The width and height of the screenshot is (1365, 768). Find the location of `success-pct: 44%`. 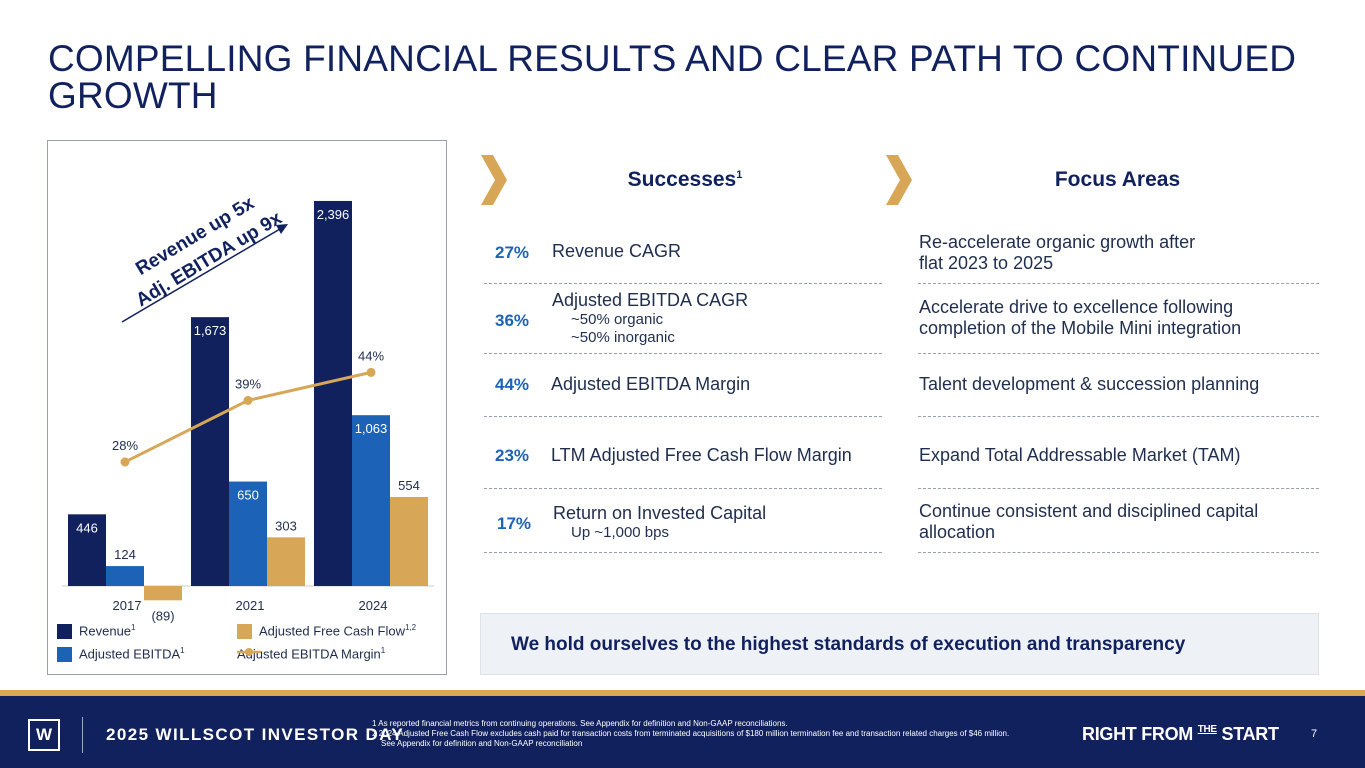

success-pct: 44% is located at coordinates (512, 384).